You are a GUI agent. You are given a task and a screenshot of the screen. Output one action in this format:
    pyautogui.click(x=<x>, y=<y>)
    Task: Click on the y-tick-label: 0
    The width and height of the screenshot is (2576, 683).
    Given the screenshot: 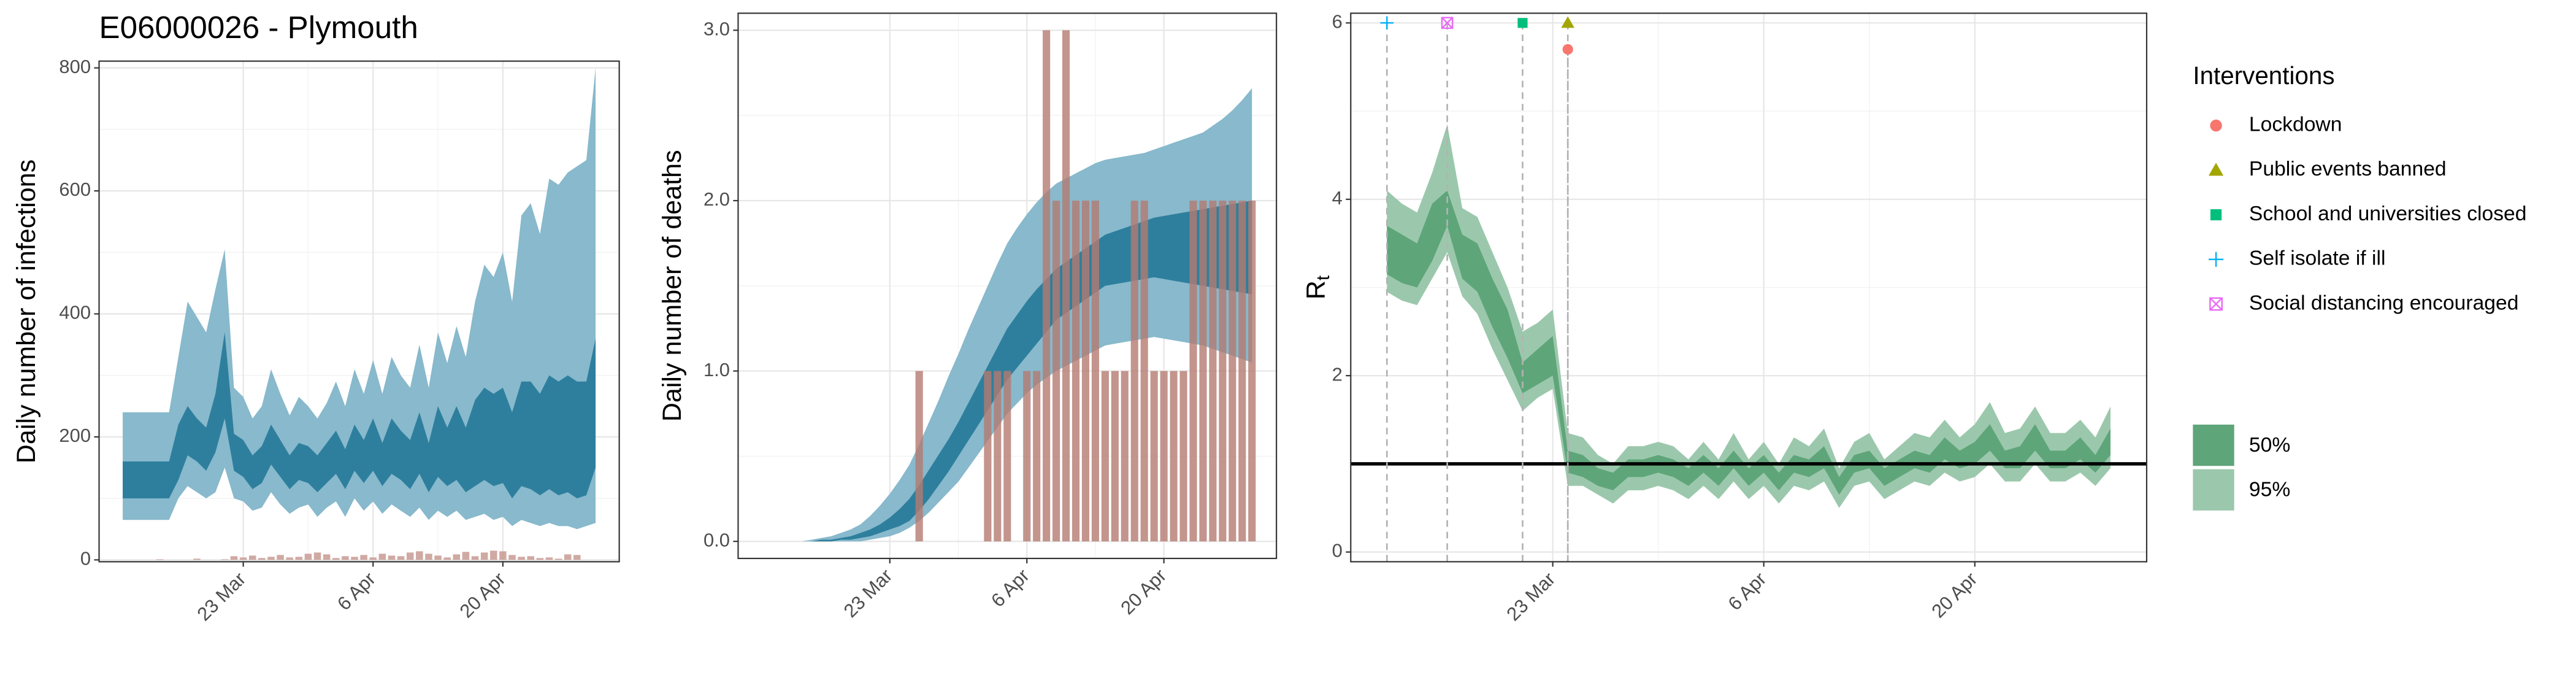 What is the action you would take?
    pyautogui.click(x=85, y=558)
    